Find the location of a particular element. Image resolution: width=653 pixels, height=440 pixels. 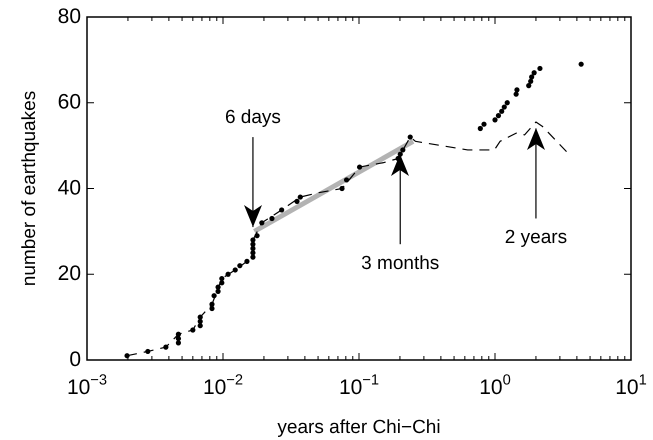

annotation: 6 days is located at coordinates (252, 117).